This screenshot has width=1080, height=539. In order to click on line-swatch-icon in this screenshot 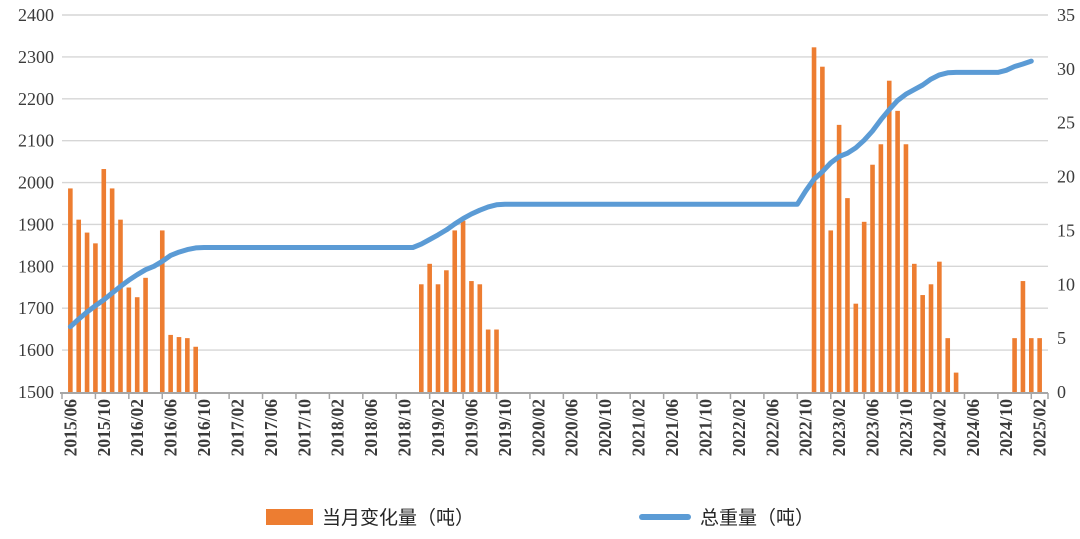, I will do `click(665, 516)`.